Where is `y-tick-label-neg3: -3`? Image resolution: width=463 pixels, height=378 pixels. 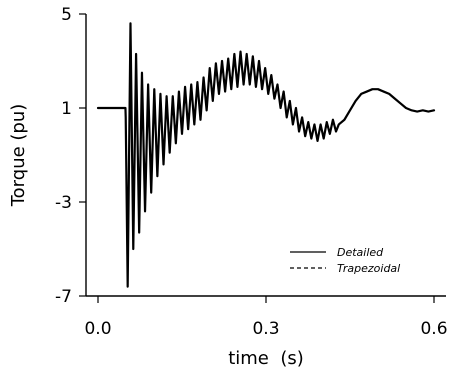
y-tick-label-neg3: -3 is located at coordinates (63, 203).